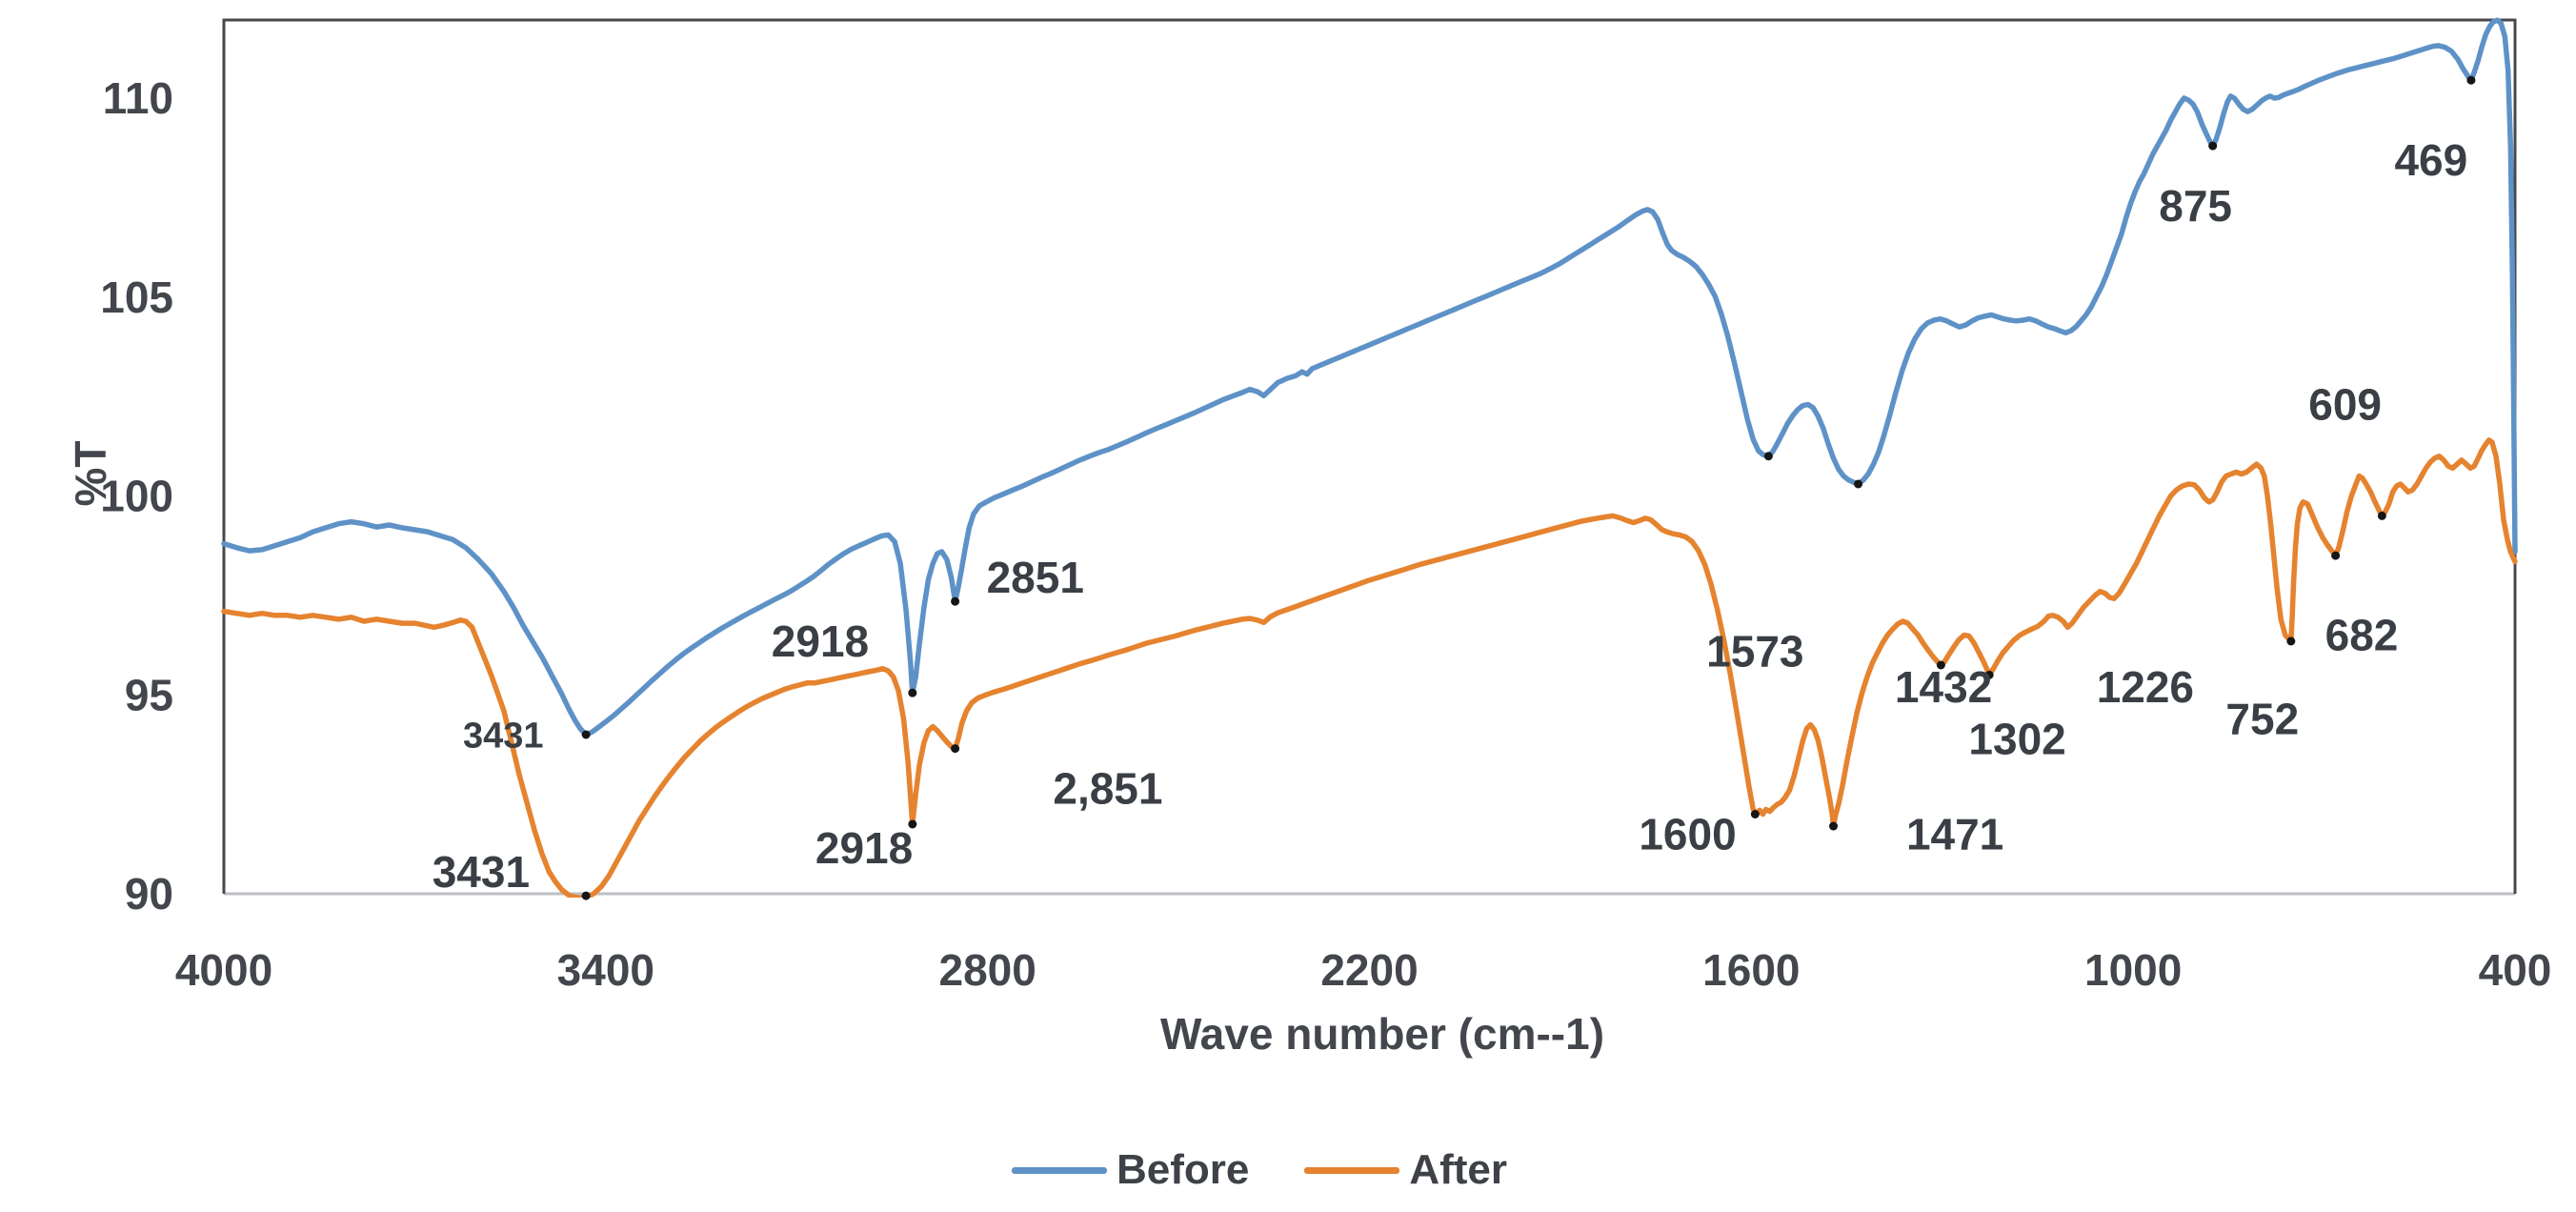  I want to click on peak-label-before-1432: 1432, so click(1943, 687).